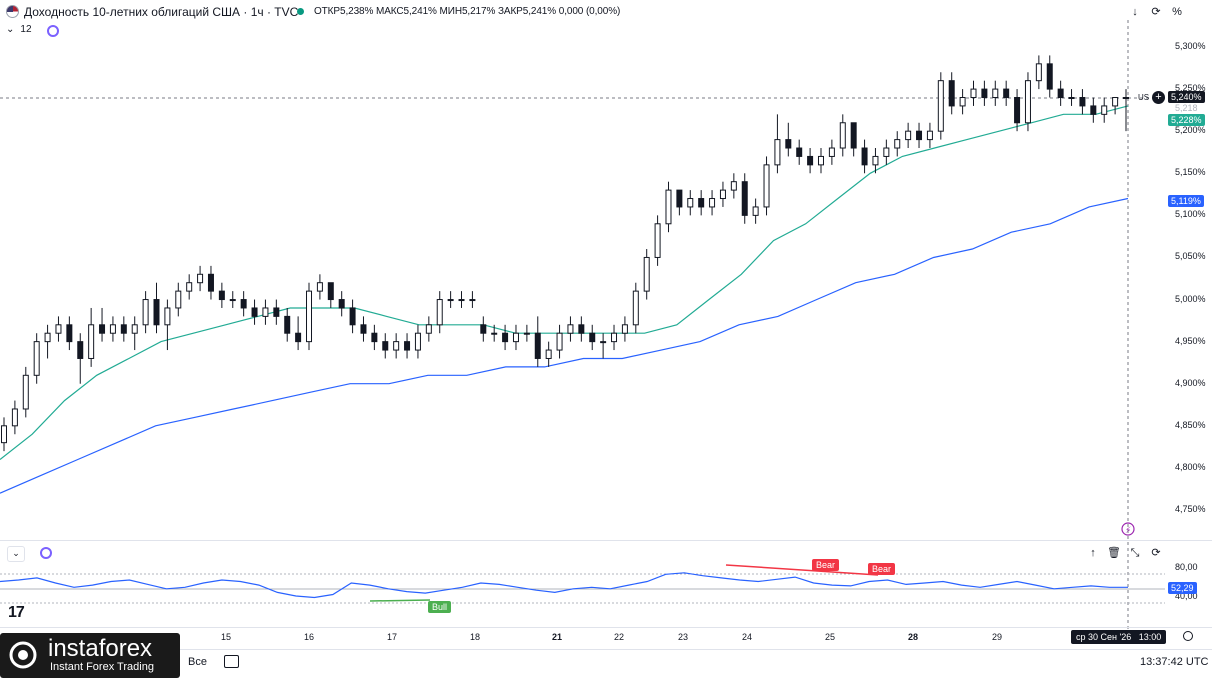 The width and height of the screenshot is (1212, 679). I want to click on add-alert-icon: +, so click(1158, 97).